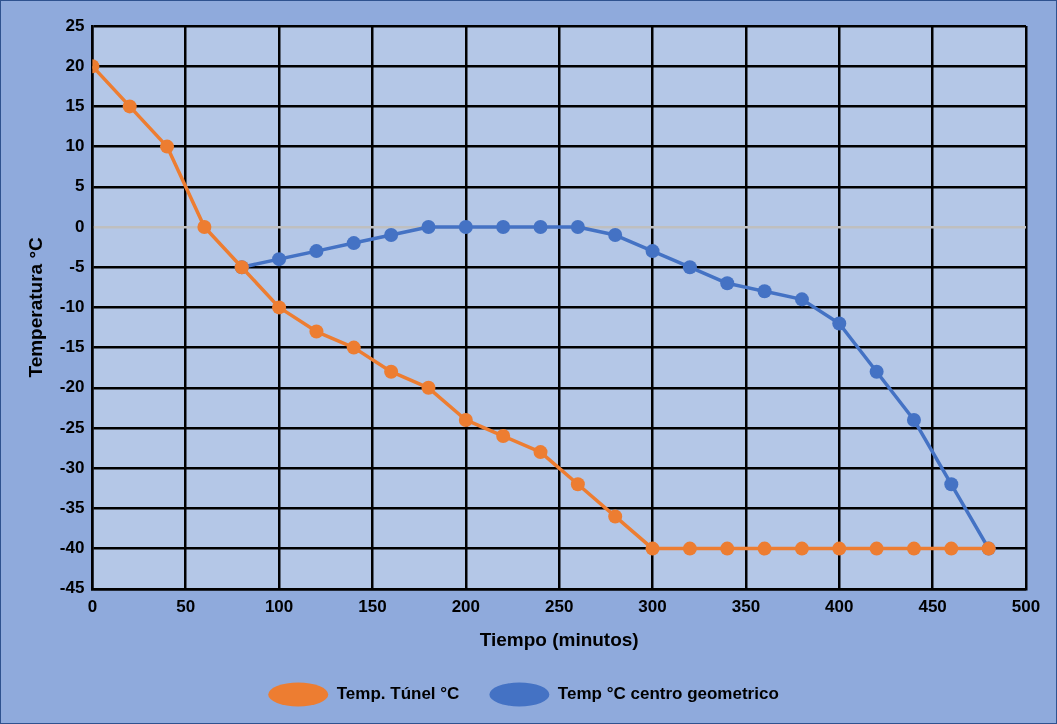 This screenshot has height=724, width=1057. What do you see at coordinates (186, 606) in the screenshot?
I see `x-tick-label: 50` at bounding box center [186, 606].